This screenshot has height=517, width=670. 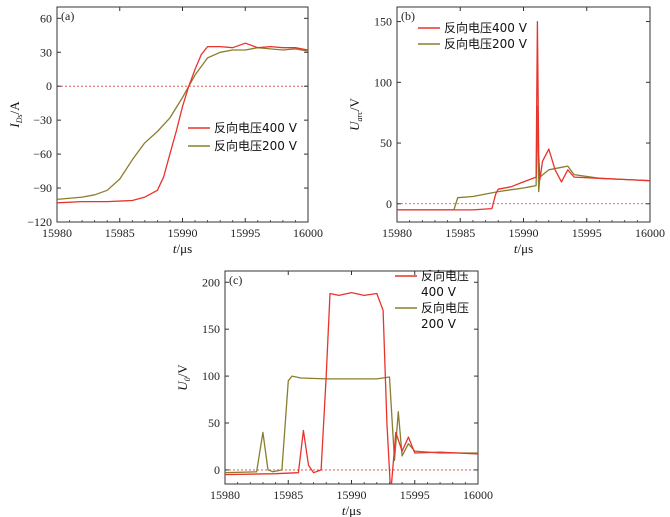 I want to click on panel-label: (b), so click(x=408, y=16).